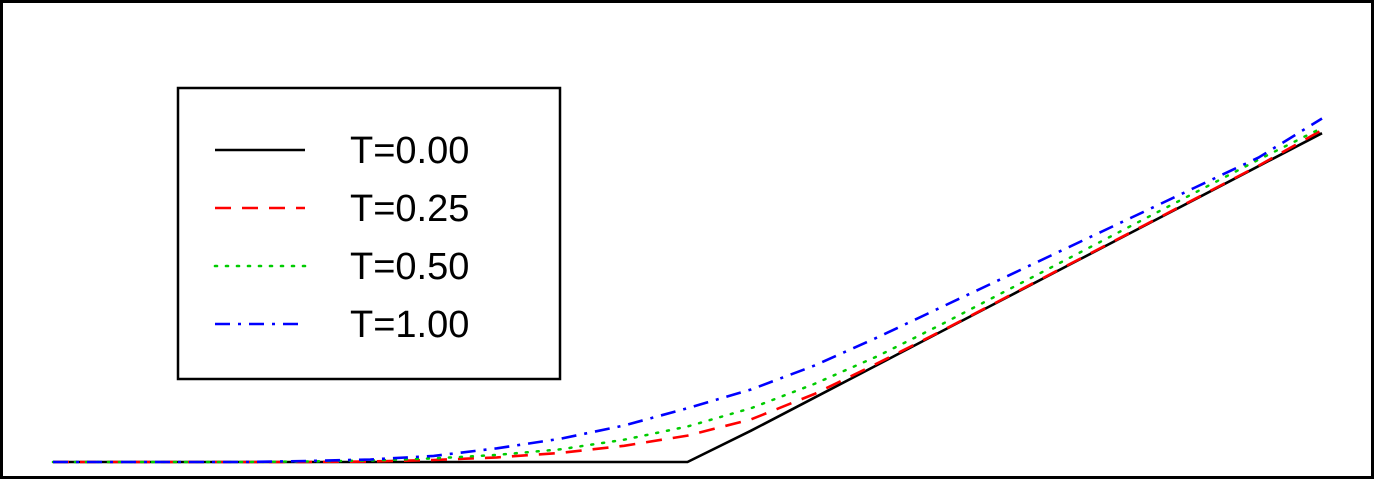  What do you see at coordinates (409, 325) in the screenshot?
I see `legend-label: T=1.00` at bounding box center [409, 325].